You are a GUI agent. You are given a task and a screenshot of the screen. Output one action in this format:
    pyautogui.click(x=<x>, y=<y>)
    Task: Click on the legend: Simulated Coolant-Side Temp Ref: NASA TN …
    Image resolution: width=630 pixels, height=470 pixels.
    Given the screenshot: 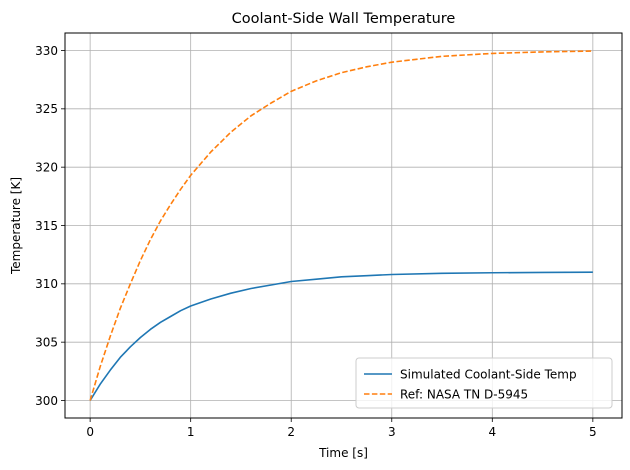 What is the action you would take?
    pyautogui.click(x=484, y=383)
    